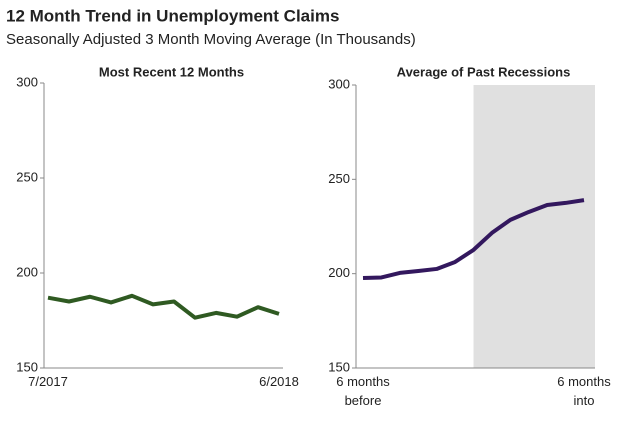 This screenshot has height=424, width=630. I want to click on page-title: 12 Month Trend in Unemployment Claims, so click(172, 15).